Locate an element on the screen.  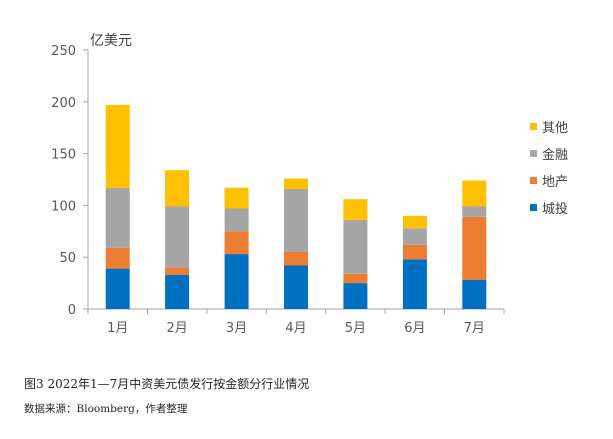
x-tick-label: 1月 is located at coordinates (117, 328).